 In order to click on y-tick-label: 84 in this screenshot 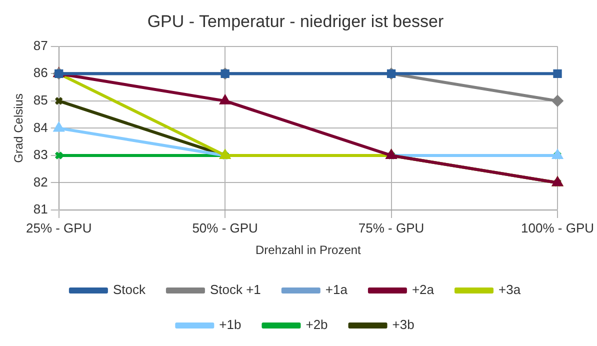, I will do `click(40, 127)`.